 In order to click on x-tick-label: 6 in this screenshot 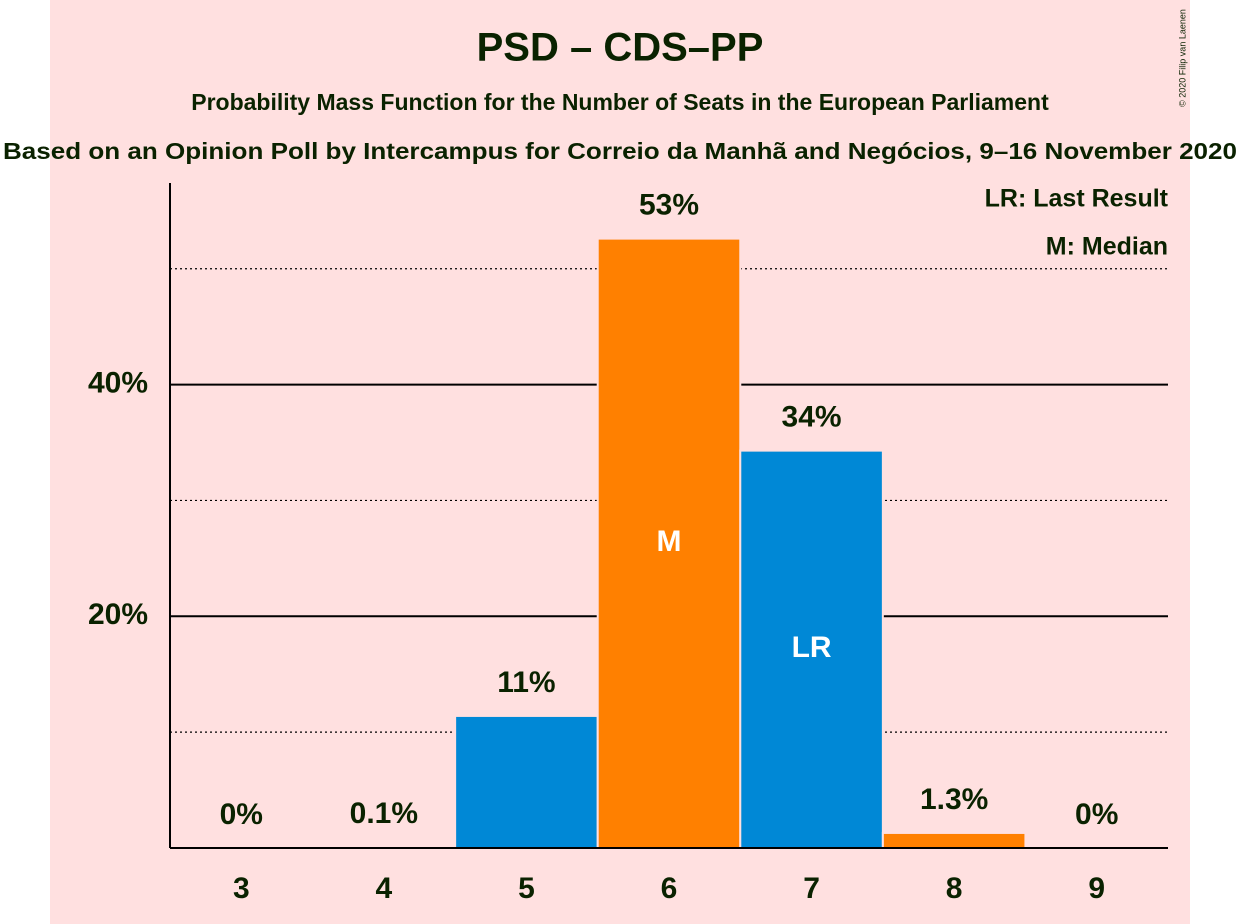, I will do `click(669, 888)`.